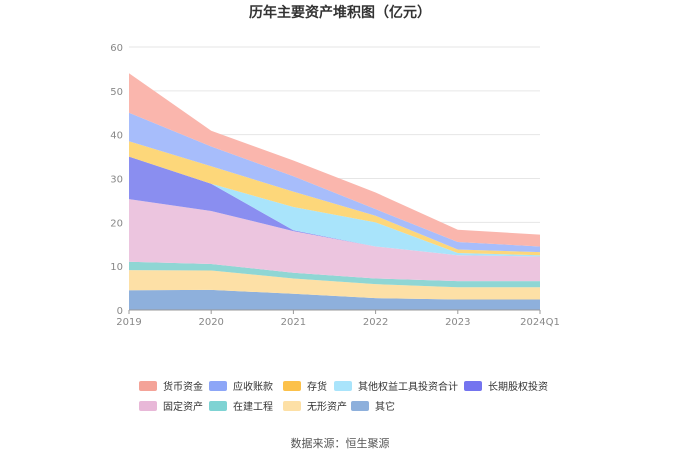 The height and width of the screenshot is (464, 680). What do you see at coordinates (293, 322) in the screenshot?
I see `x-tick-label: 2021` at bounding box center [293, 322].